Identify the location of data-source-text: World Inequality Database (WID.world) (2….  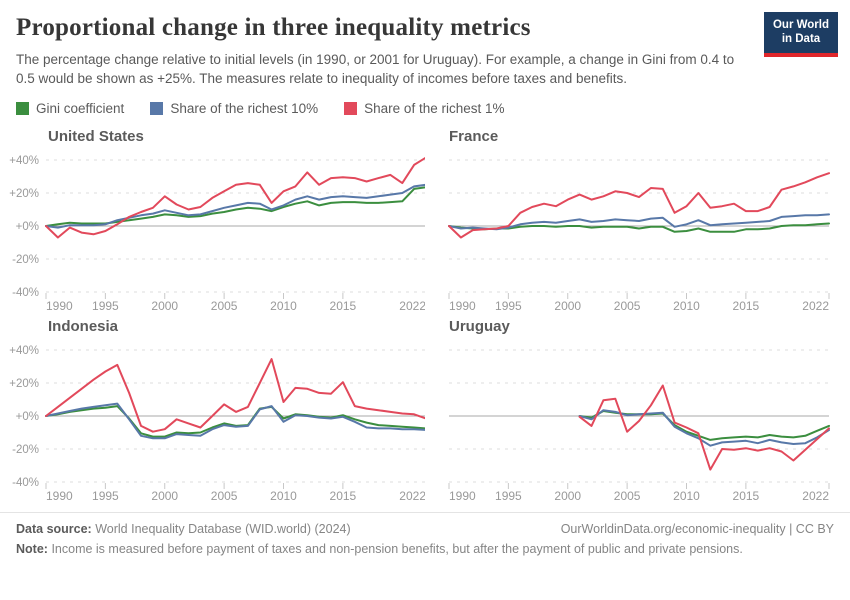
(223, 528).